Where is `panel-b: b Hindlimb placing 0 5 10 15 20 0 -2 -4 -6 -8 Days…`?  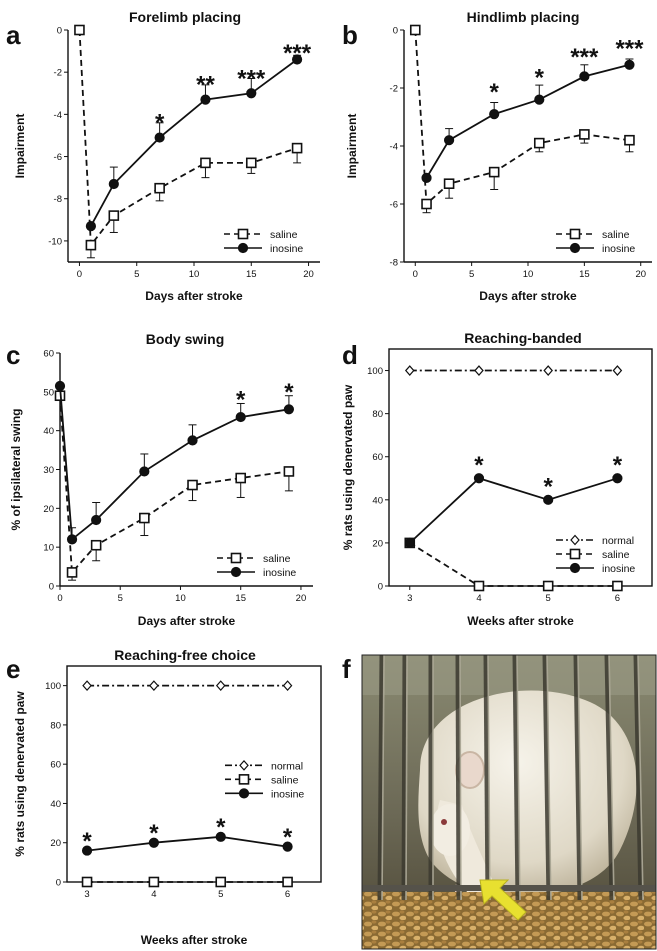
panel-b: b Hindlimb placing 0 5 10 15 20 0 -2 -4 -6 -8 Days… is located at coordinates (497, 156).